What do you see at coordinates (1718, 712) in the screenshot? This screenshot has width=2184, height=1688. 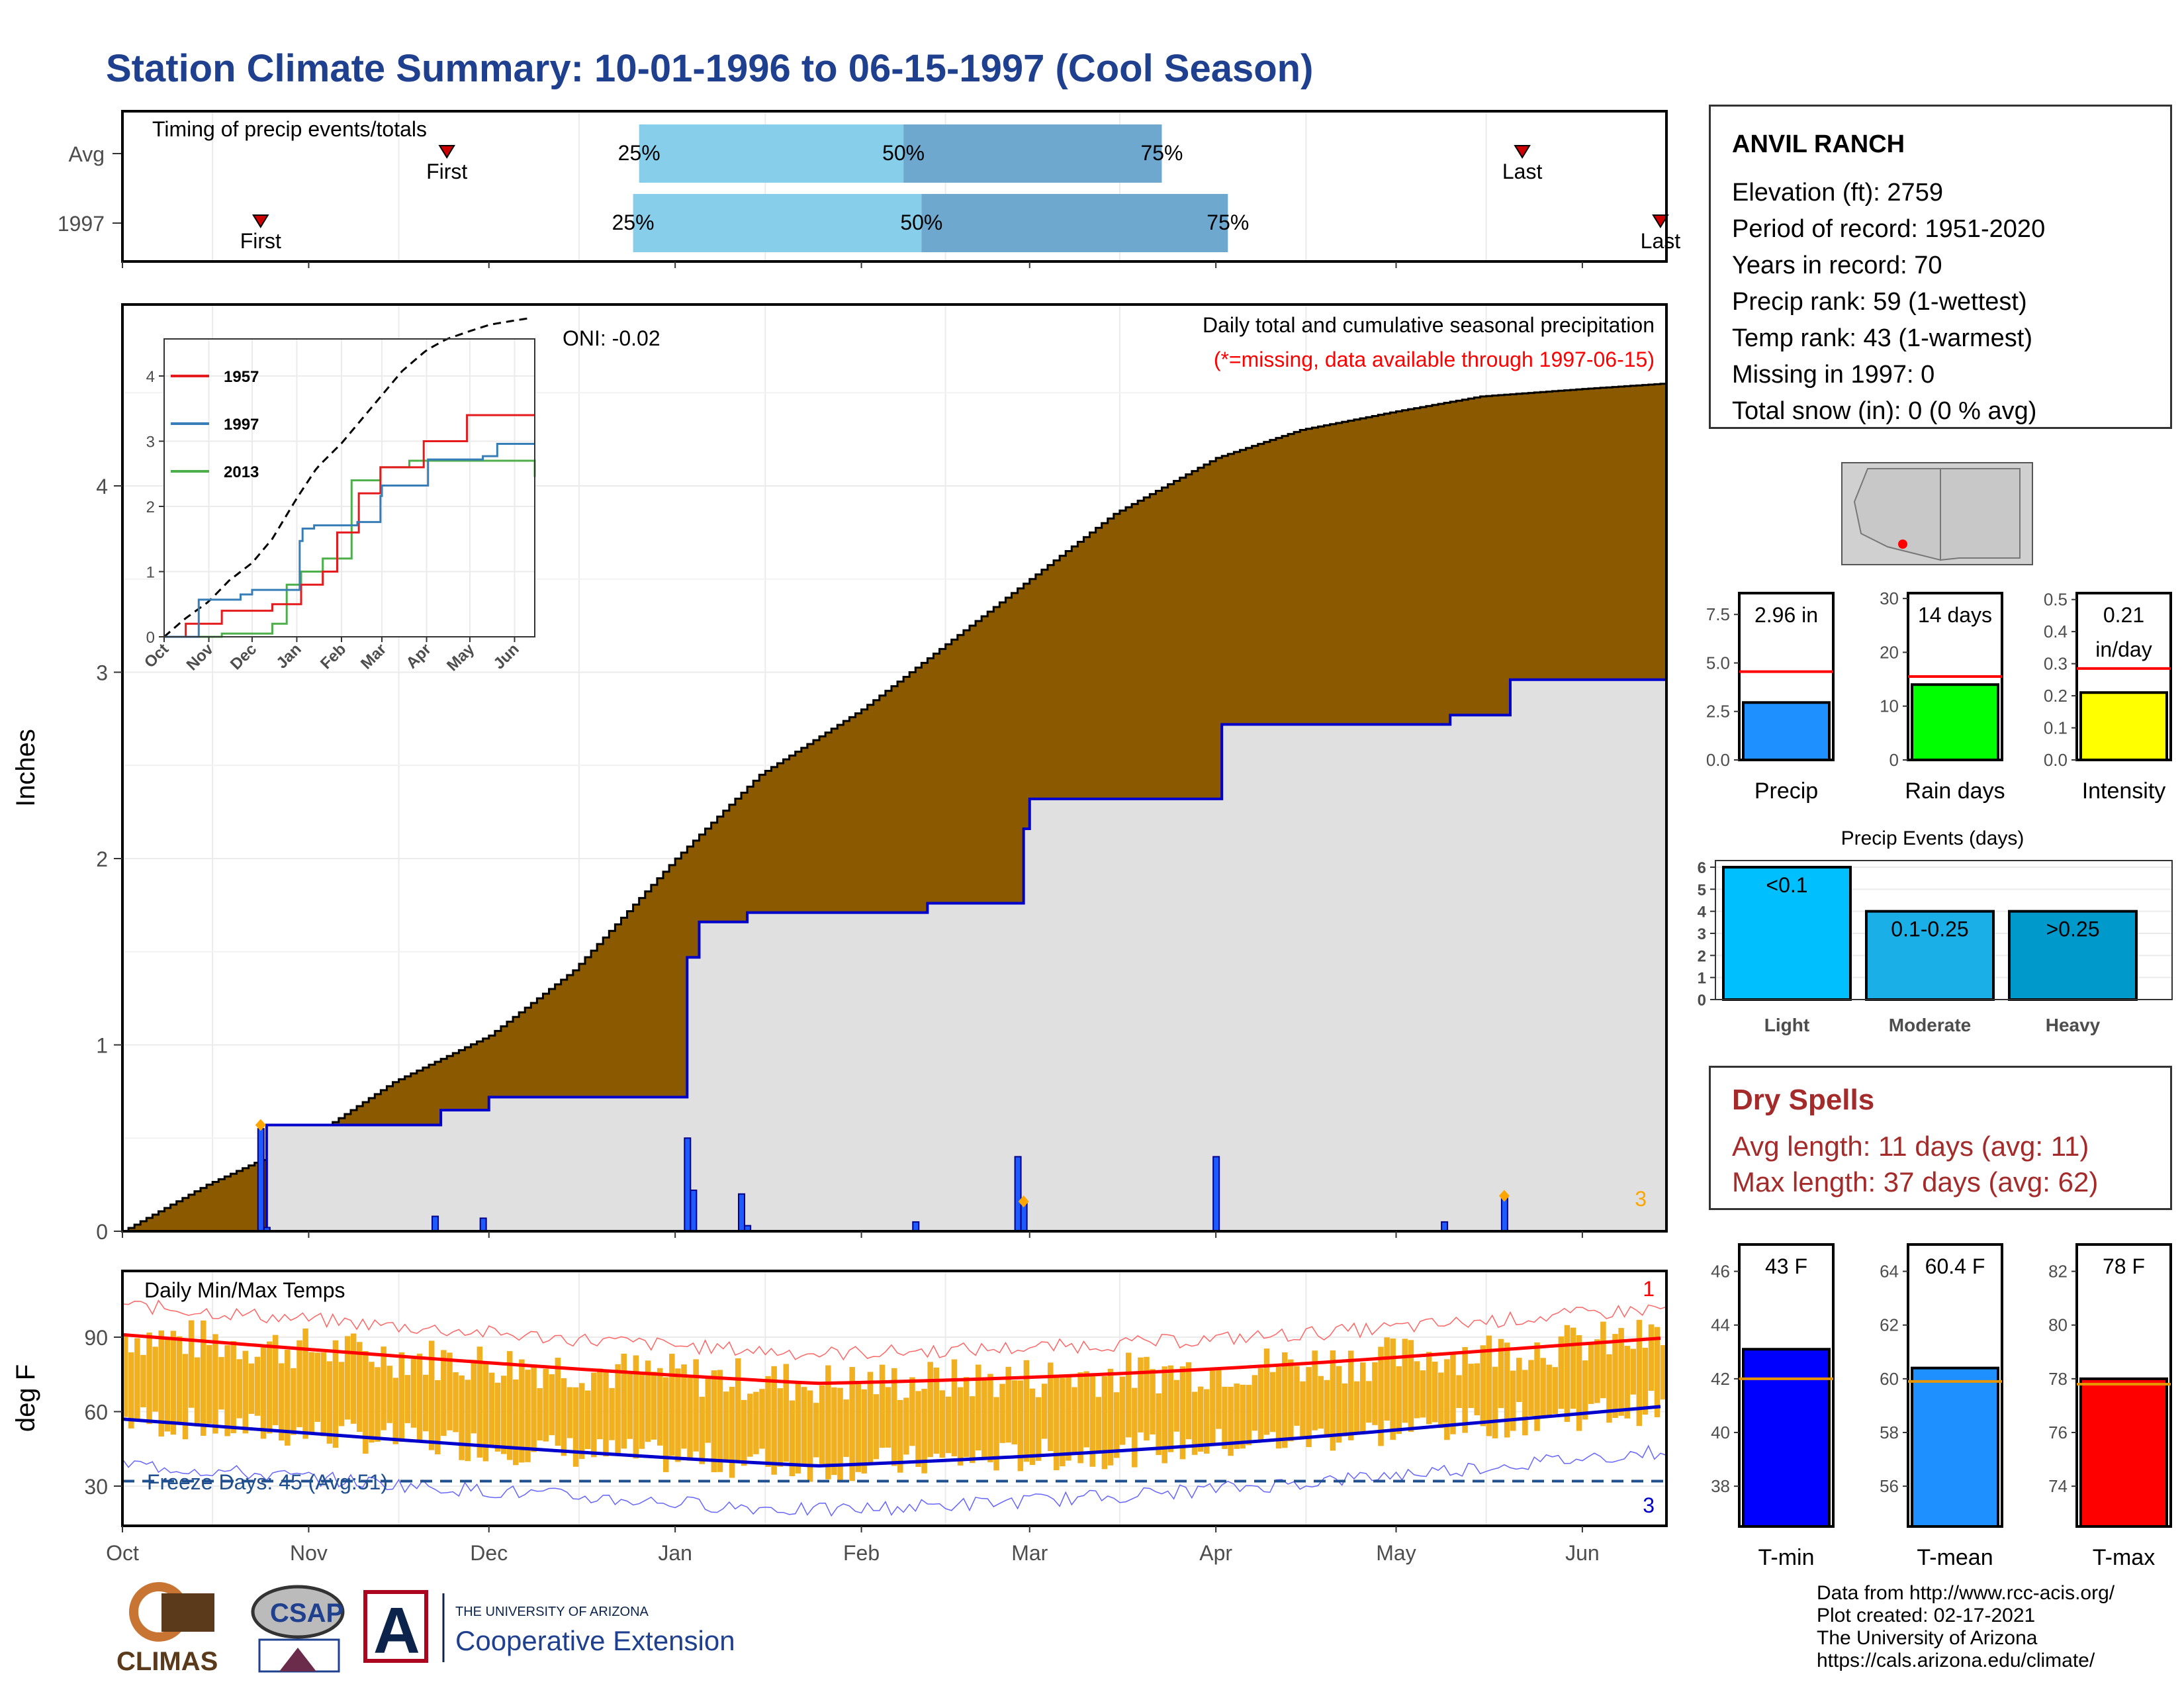 I see `mini-chart-ytick-label: 2.5` at bounding box center [1718, 712].